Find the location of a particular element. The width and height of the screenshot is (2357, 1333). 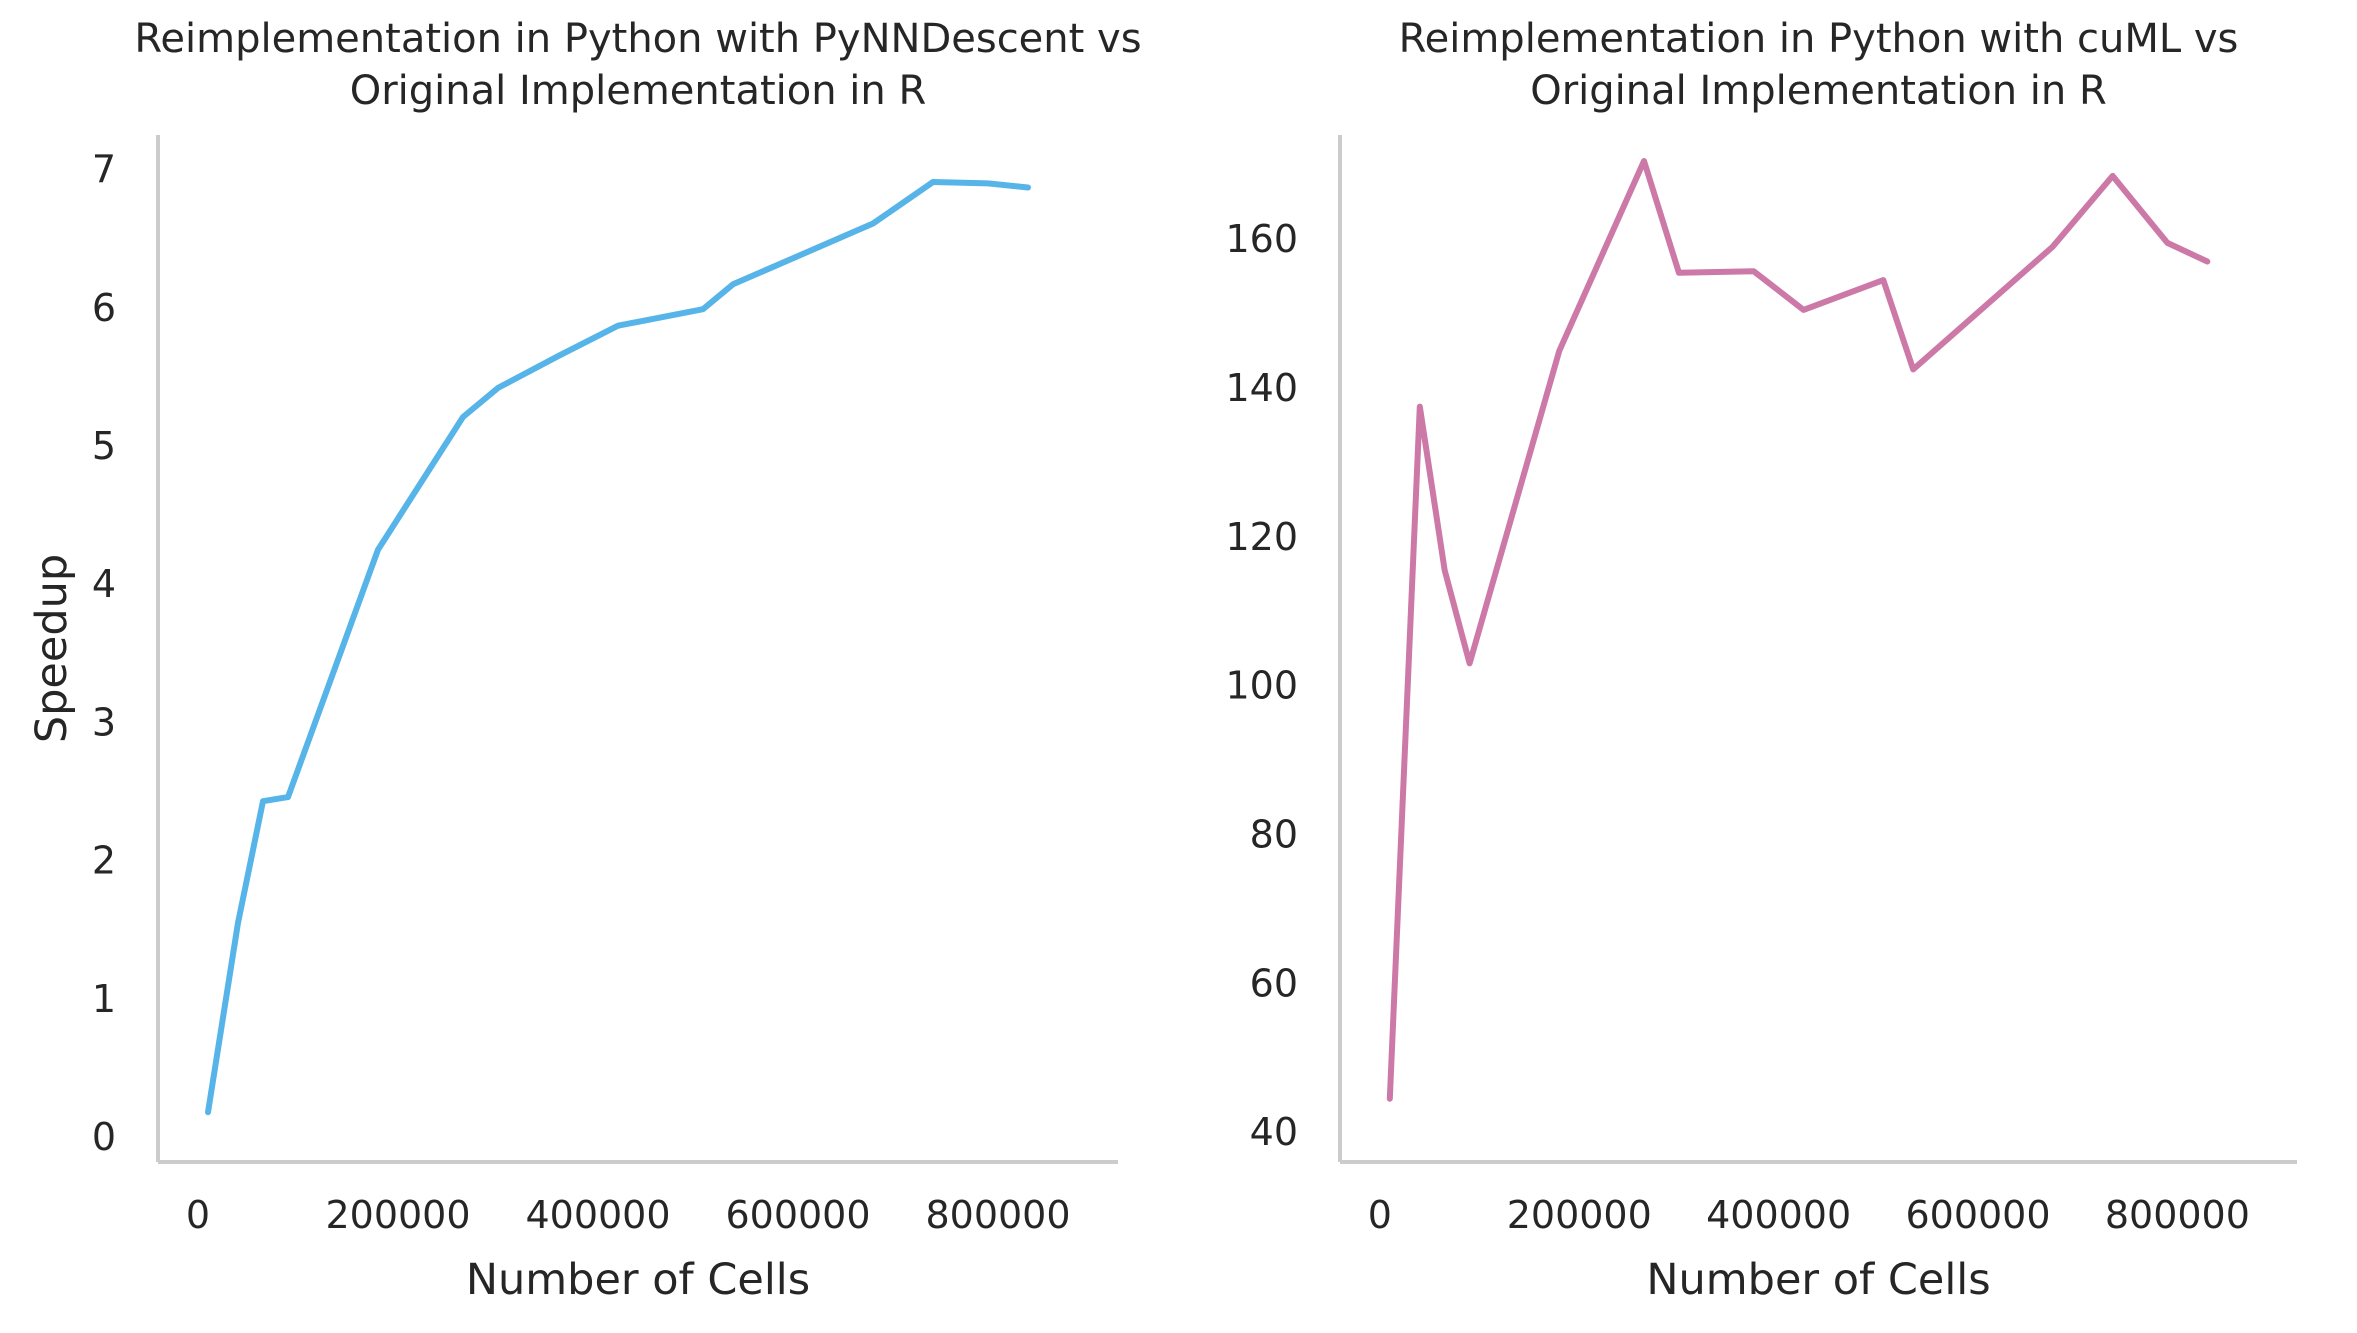

chart-title-line: Reimplementation in Python with cuML vs is located at coordinates (1819, 39).